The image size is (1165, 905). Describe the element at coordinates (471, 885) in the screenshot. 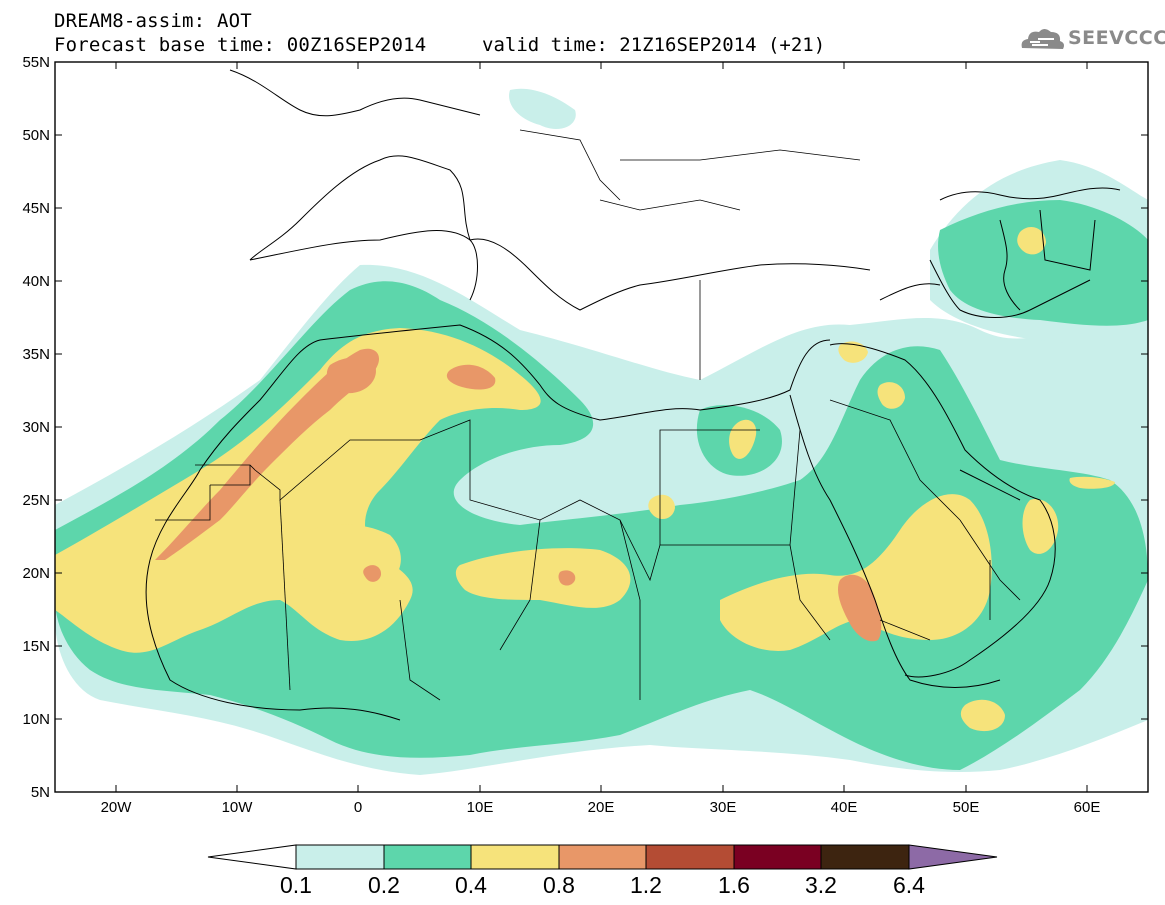

I see `colorbar-label: 0.4` at that location.